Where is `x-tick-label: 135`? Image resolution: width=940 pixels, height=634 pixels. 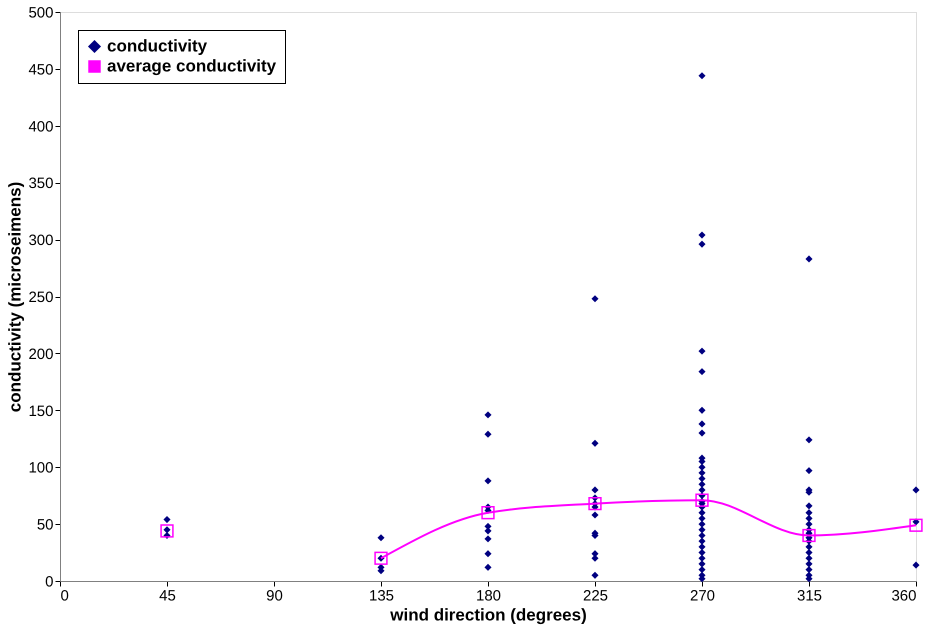 x-tick-label: 135 is located at coordinates (381, 596).